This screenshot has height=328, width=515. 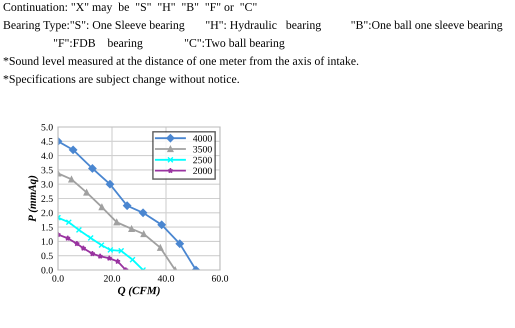 What do you see at coordinates (47, 141) in the screenshot?
I see `y-tick-label: 4.5` at bounding box center [47, 141].